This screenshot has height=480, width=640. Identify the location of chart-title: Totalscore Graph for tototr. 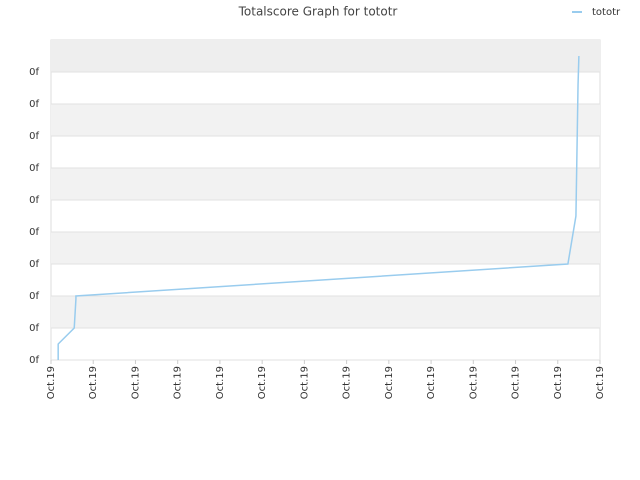
(318, 12).